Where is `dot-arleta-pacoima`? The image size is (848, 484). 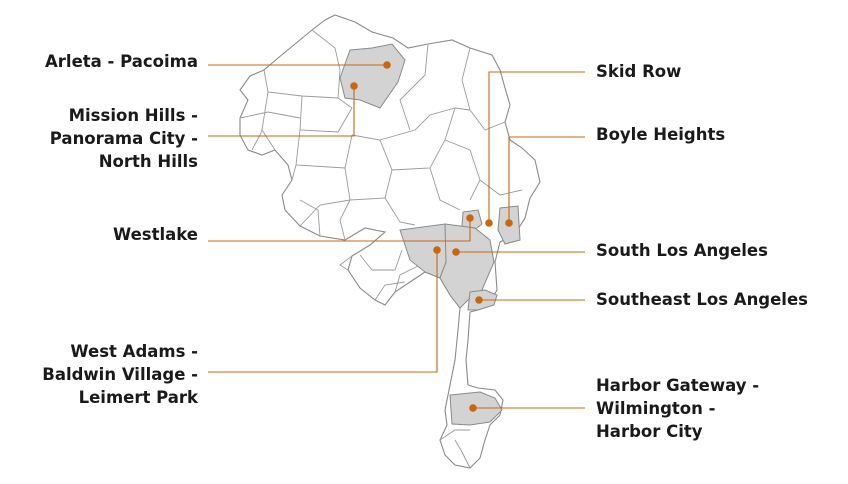 dot-arleta-pacoima is located at coordinates (387, 65).